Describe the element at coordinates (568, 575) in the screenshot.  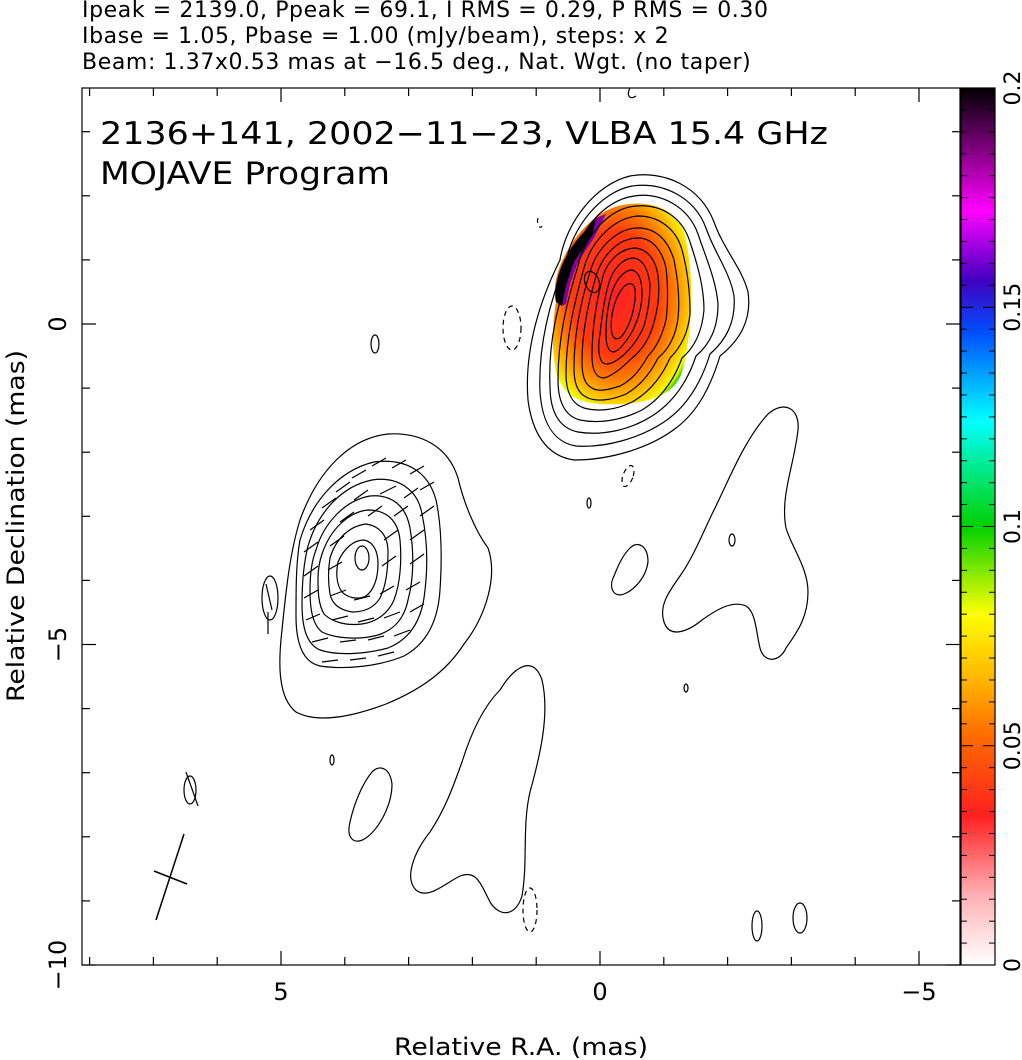
I see `negative-contours` at that location.